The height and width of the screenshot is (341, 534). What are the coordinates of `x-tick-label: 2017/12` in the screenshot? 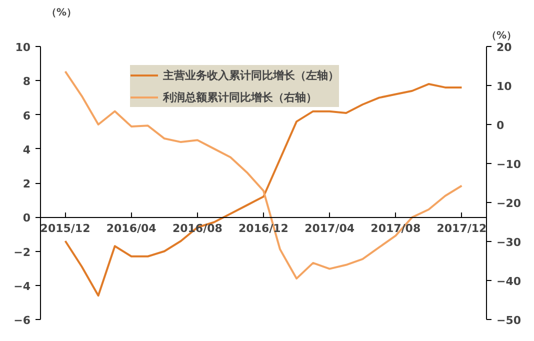 It's located at (461, 229).